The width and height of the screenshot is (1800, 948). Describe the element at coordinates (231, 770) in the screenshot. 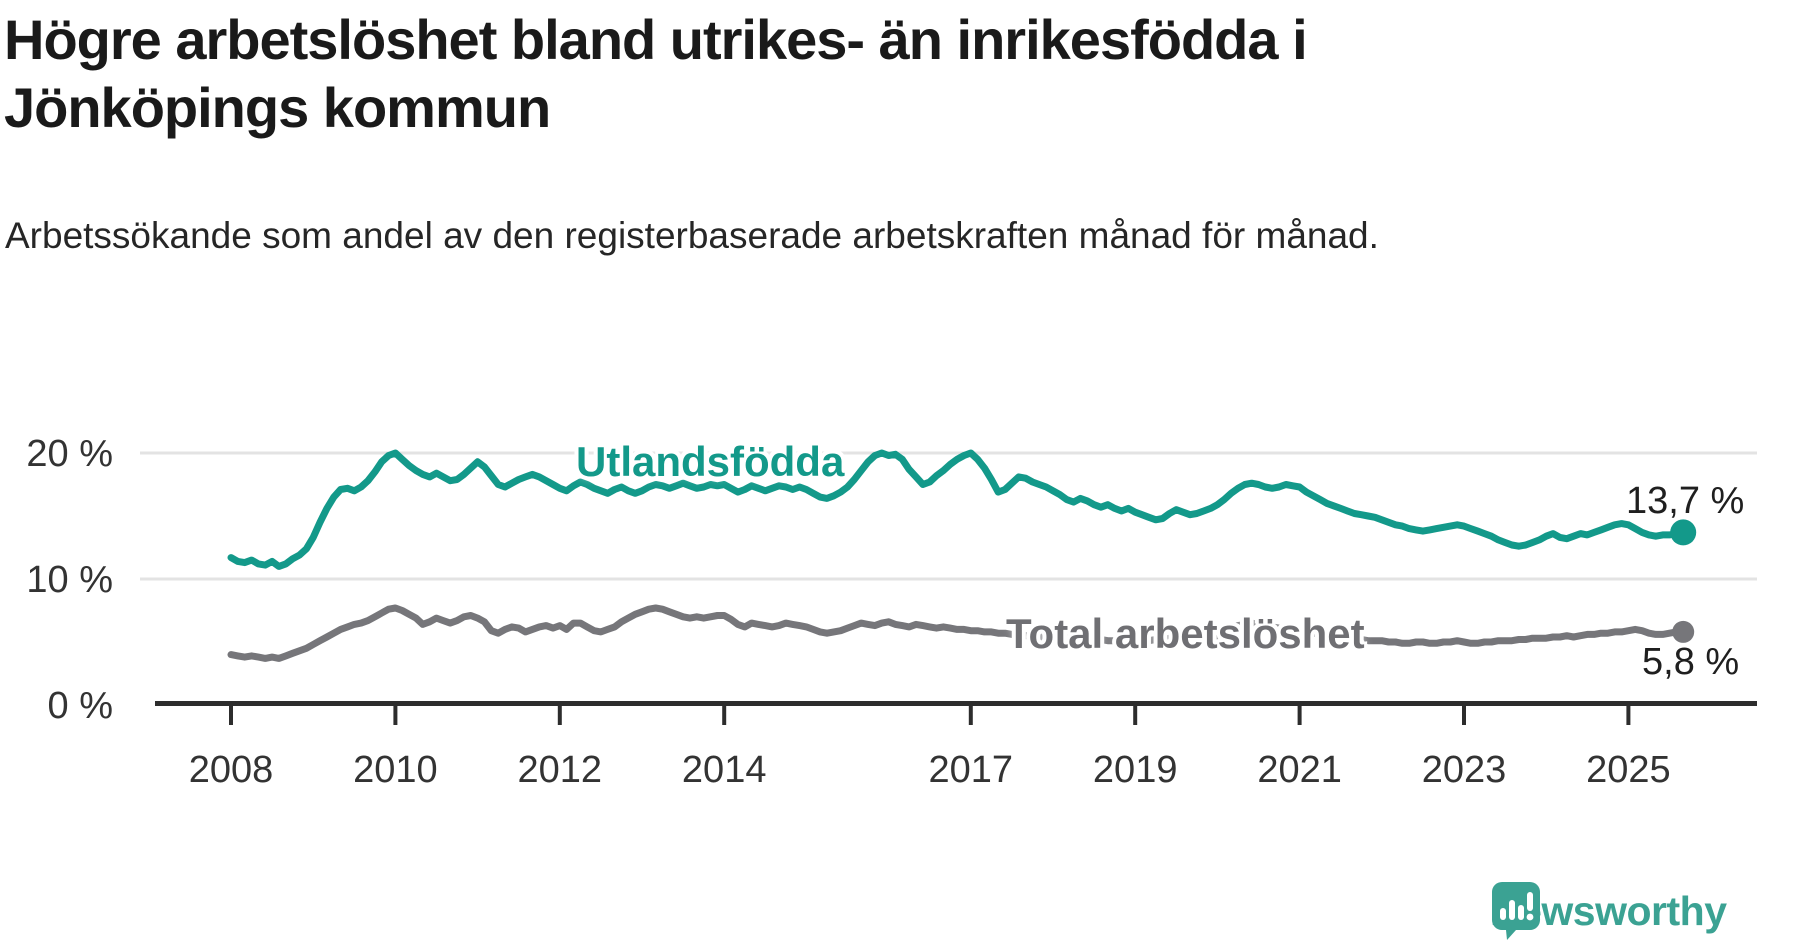

I see `x-axis-label-2008: 2008` at that location.